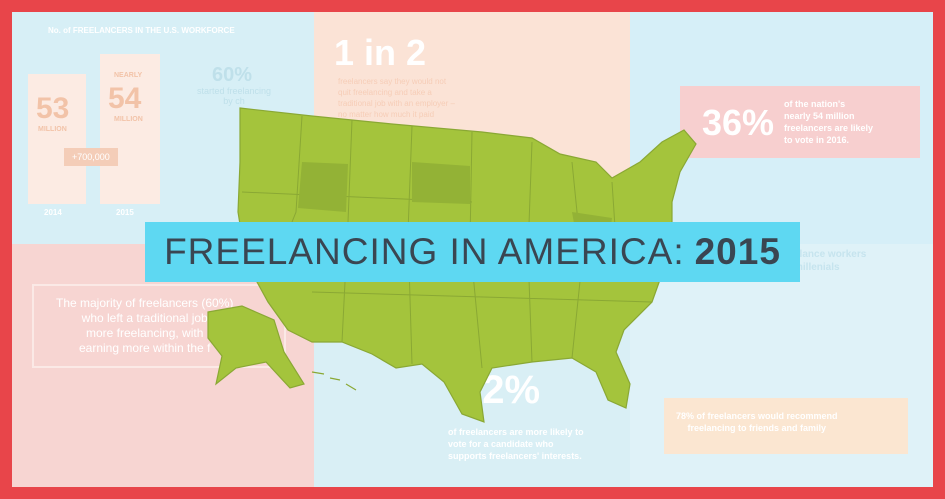  What do you see at coordinates (738, 122) in the screenshot?
I see `stat: 36%` at bounding box center [738, 122].